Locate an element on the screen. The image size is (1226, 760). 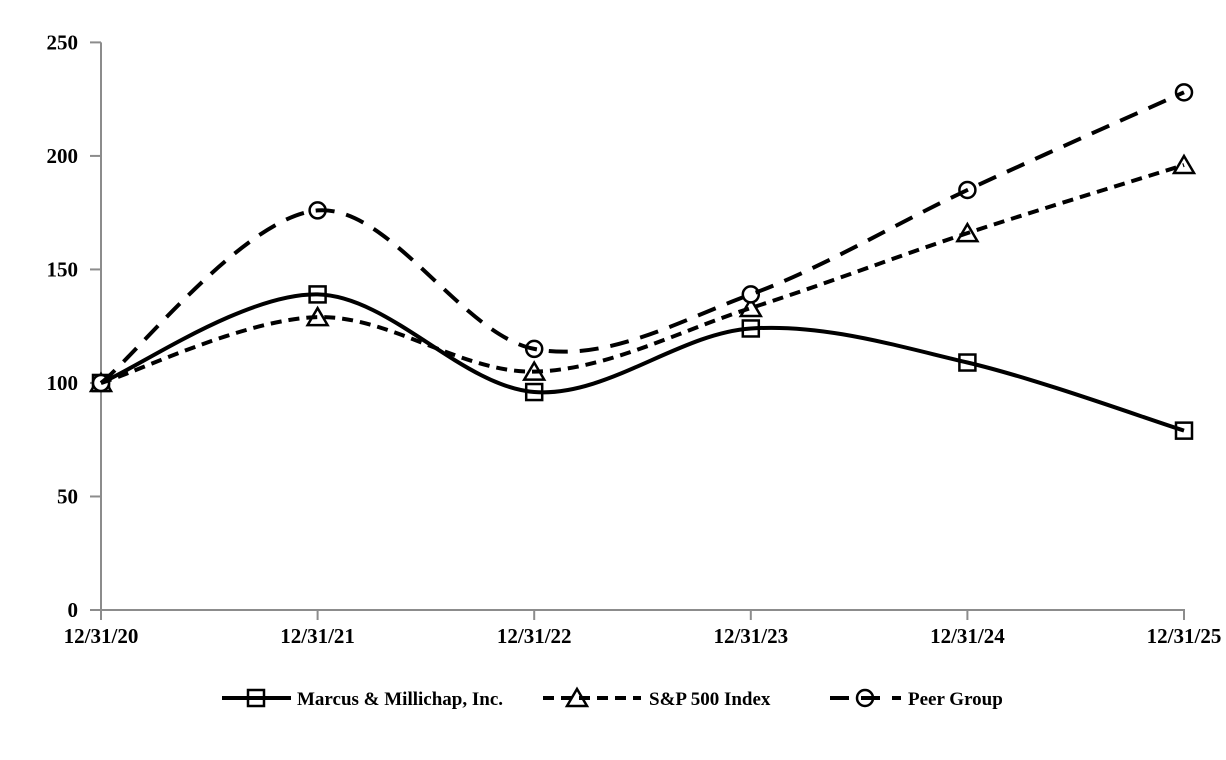
legend-label: S&P 500 Index is located at coordinates (710, 699).